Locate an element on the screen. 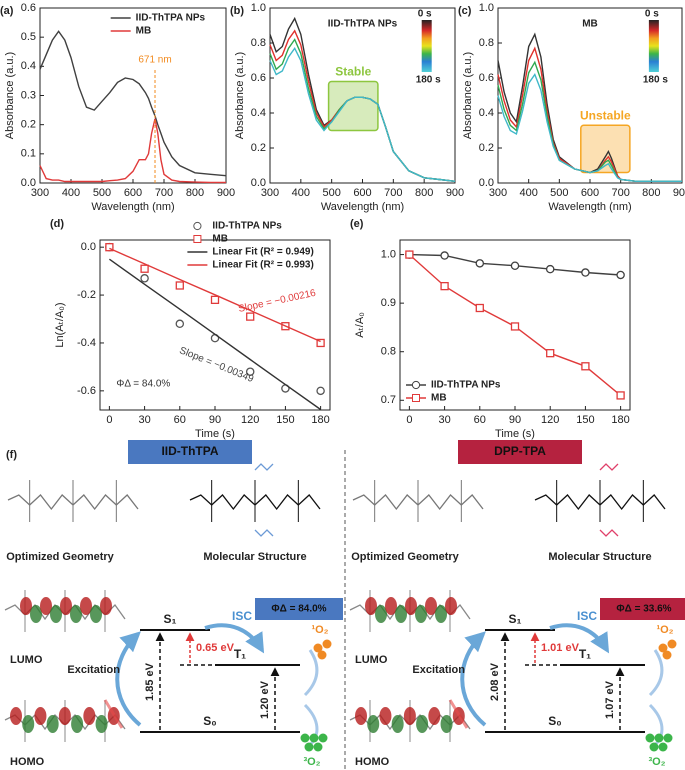  structure-caption: Molecular Structure is located at coordinates (599, 557).